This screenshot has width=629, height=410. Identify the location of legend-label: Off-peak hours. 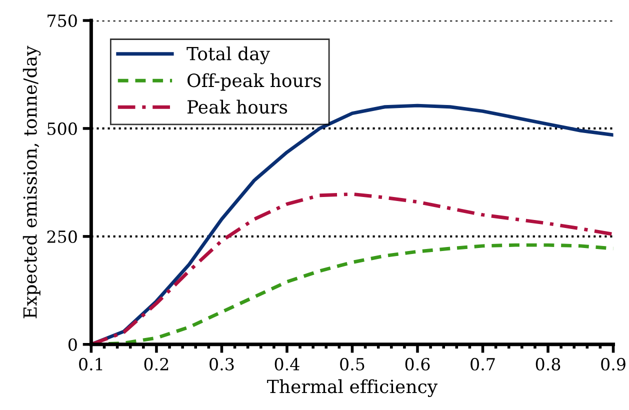
(254, 82).